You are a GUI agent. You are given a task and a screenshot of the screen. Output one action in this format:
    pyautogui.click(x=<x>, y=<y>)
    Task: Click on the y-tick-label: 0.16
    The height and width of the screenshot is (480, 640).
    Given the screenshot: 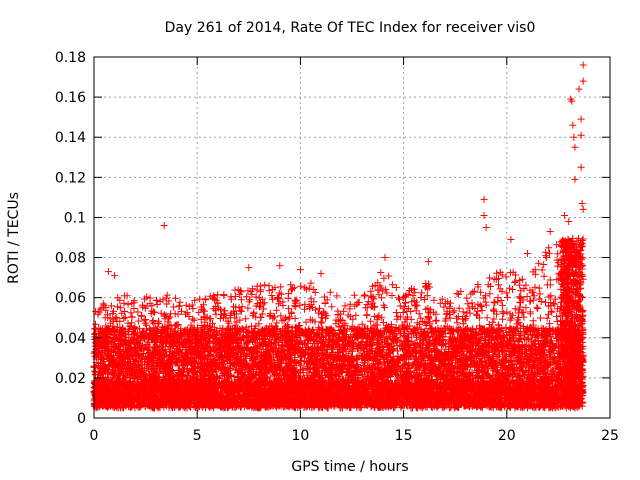 What is the action you would take?
    pyautogui.click(x=70, y=98)
    